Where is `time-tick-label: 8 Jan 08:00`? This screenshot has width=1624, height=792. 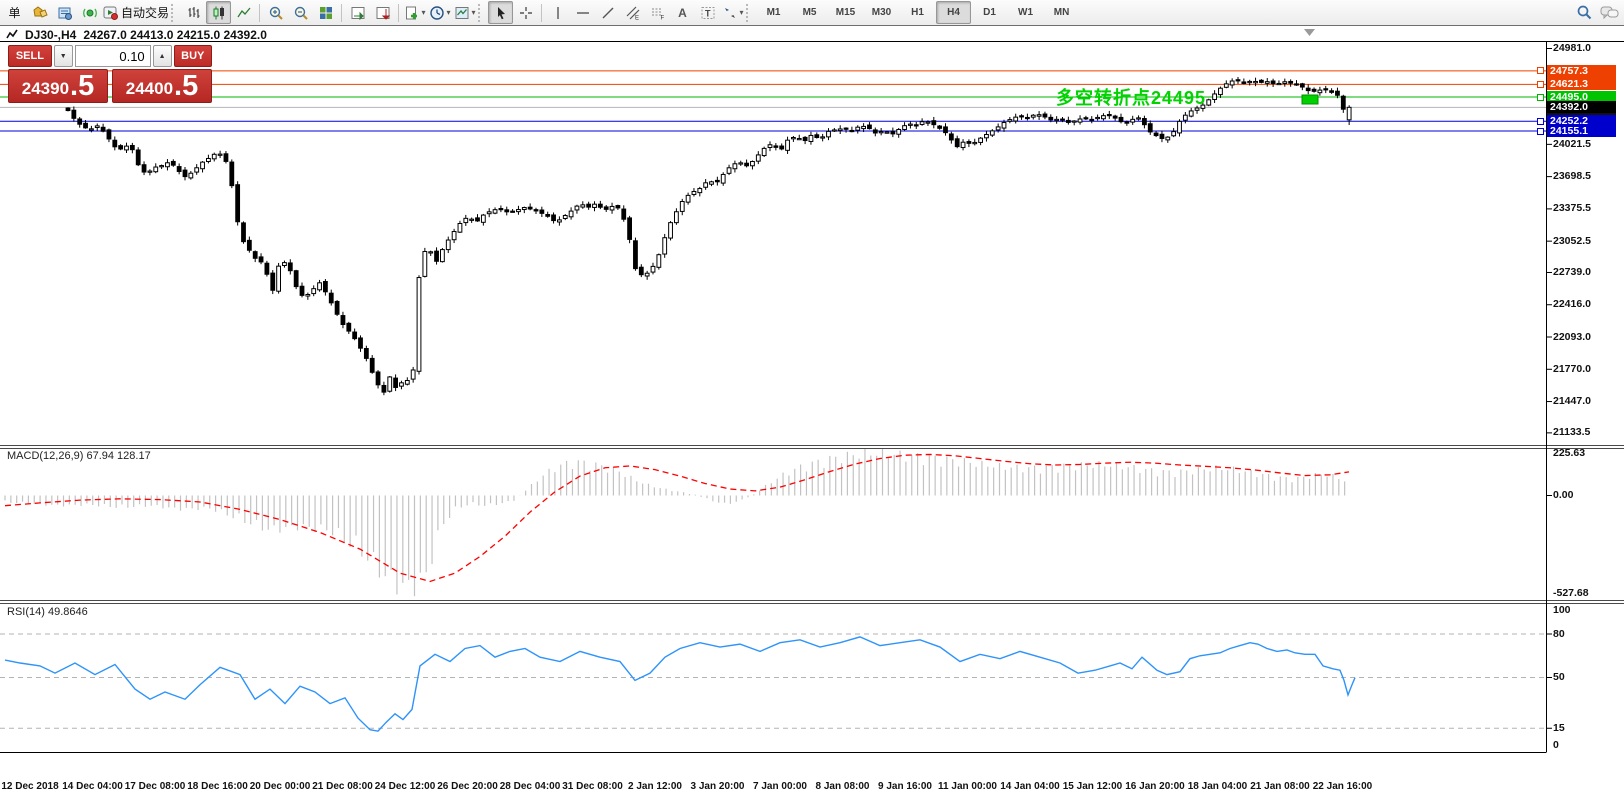
time-tick-label: 8 Jan 08:00 is located at coordinates (842, 786).